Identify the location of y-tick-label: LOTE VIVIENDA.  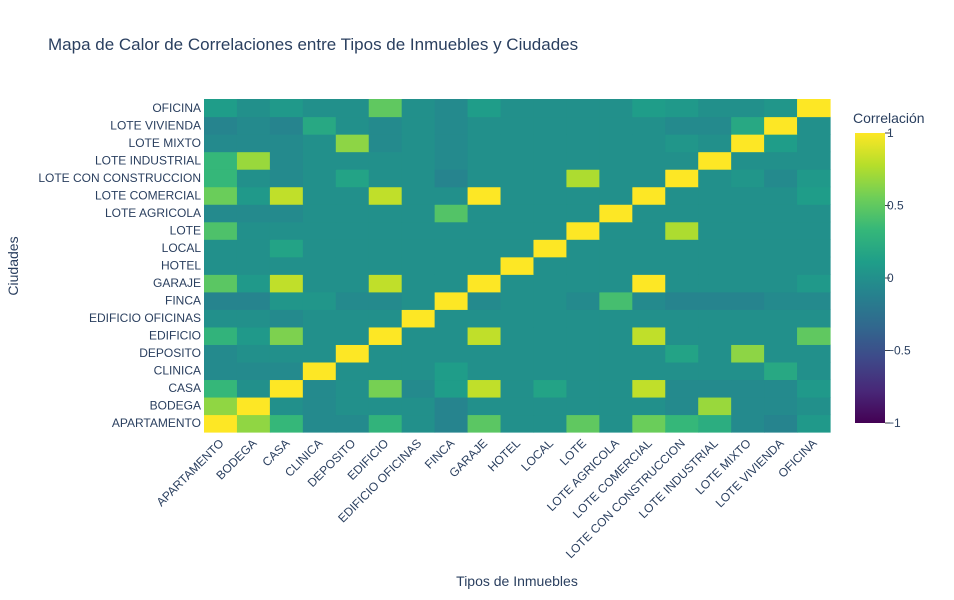
(155, 125).